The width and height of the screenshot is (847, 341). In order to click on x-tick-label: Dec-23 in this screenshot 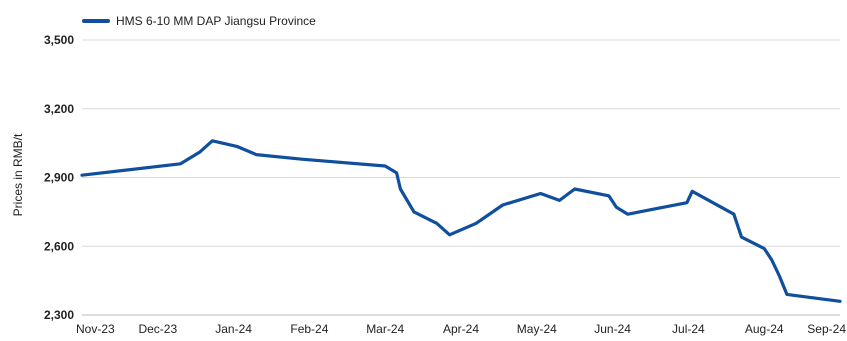, I will do `click(157, 329)`.